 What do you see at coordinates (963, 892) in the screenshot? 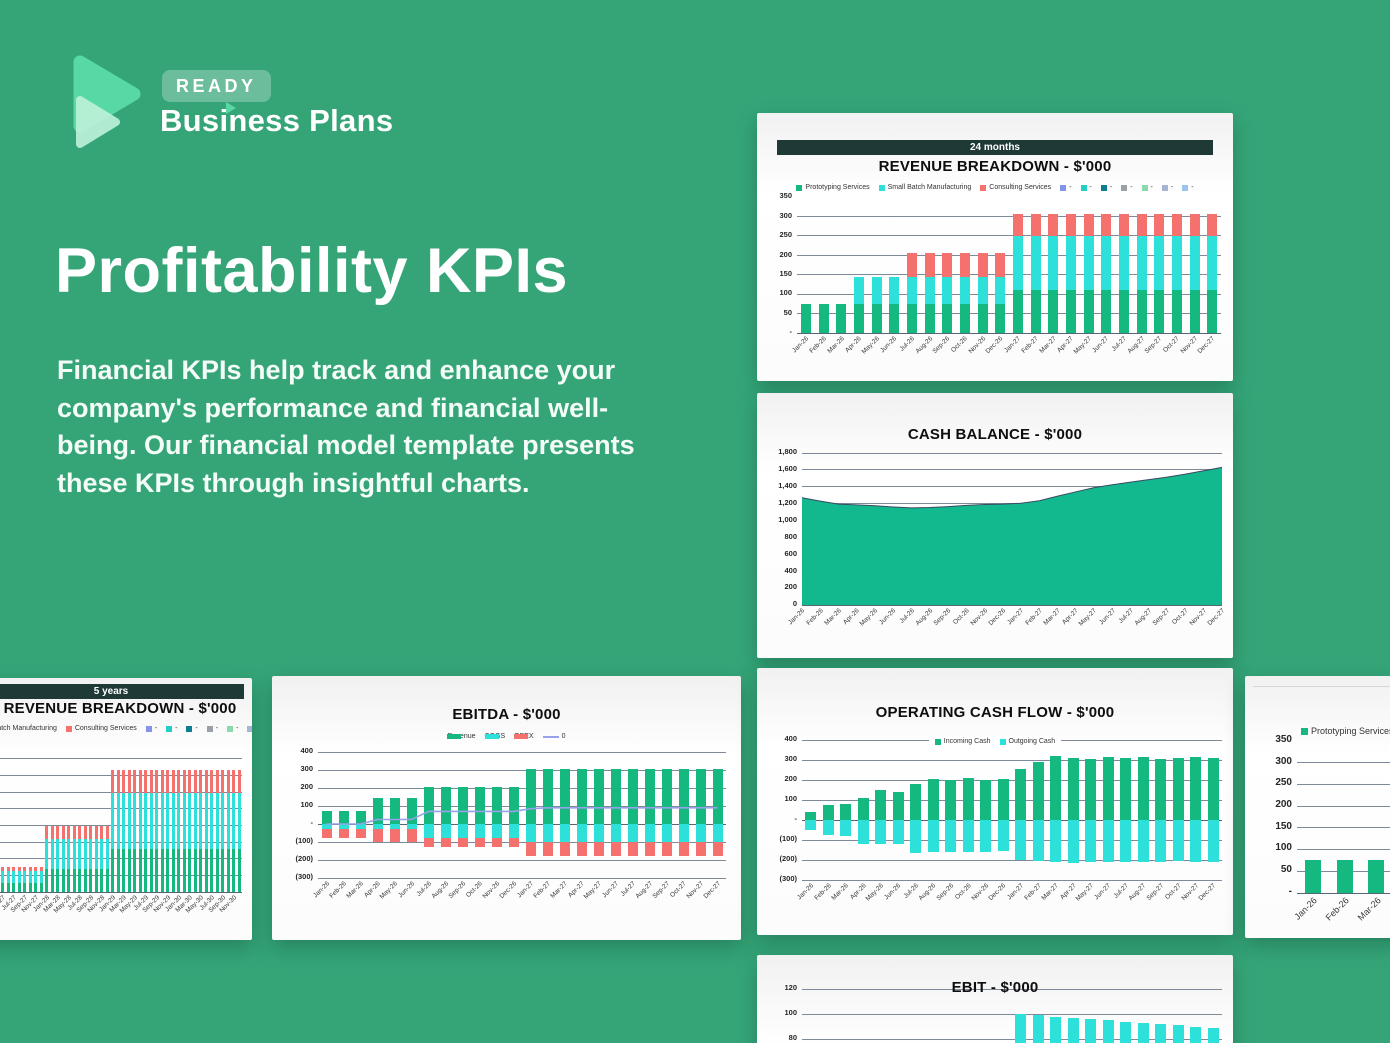
I see `x-tick-label: Oct-26` at bounding box center [963, 892].